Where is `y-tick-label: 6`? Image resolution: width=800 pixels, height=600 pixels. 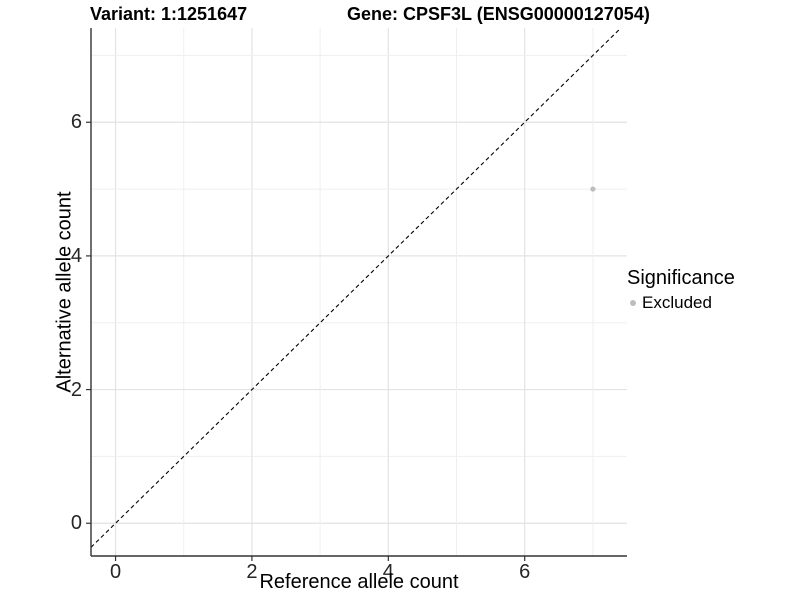
y-tick-label: 6 is located at coordinates (76, 122).